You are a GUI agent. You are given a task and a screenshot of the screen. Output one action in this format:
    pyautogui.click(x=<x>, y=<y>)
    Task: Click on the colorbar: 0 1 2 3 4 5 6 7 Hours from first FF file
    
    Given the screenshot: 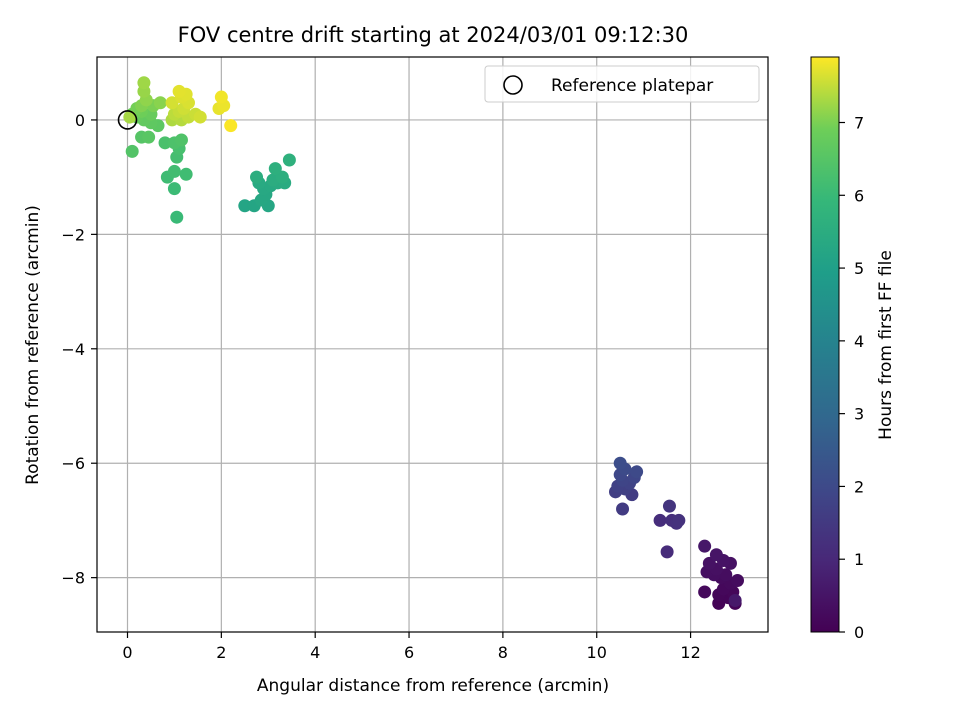 What is the action you would take?
    pyautogui.click(x=853, y=349)
    